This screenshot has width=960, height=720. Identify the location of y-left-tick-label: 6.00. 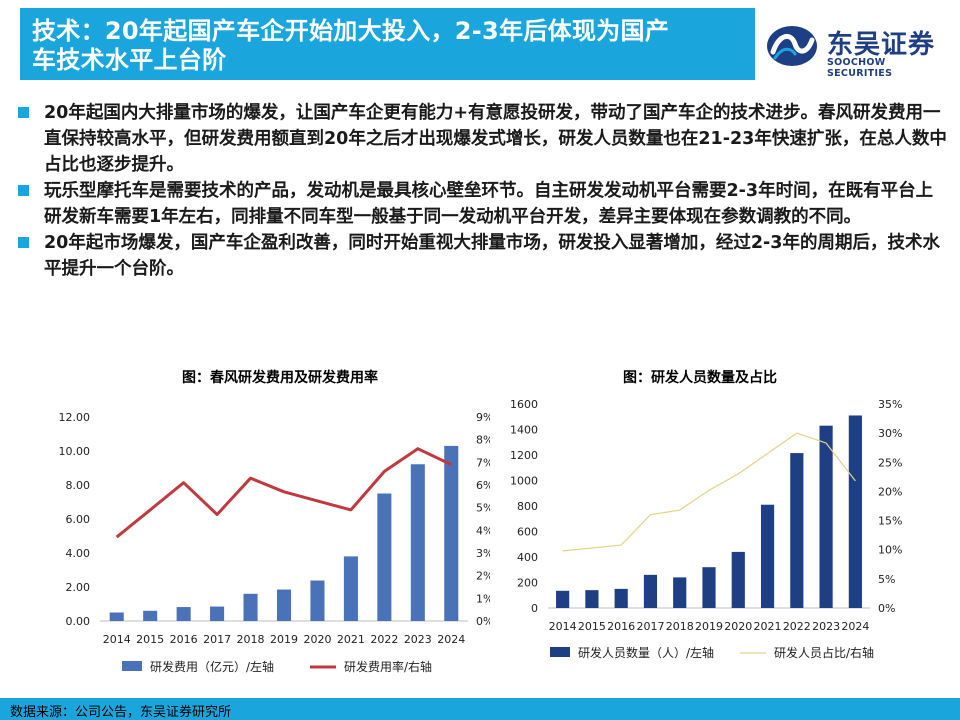
(78, 519).